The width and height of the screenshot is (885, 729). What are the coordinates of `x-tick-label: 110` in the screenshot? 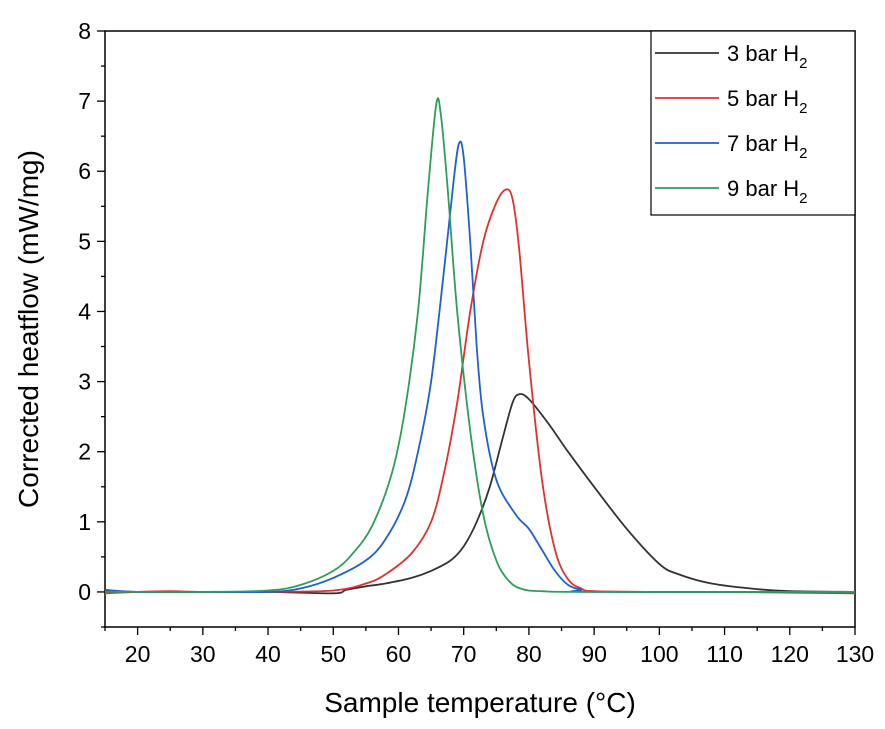 It's located at (724, 654).